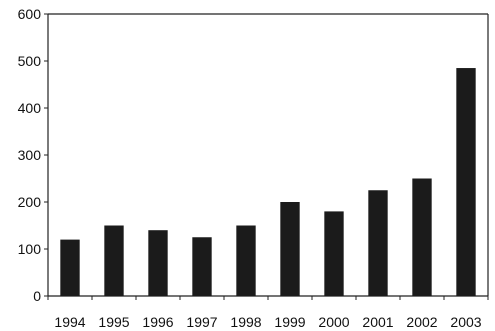 The height and width of the screenshot is (331, 495). Describe the element at coordinates (69, 322) in the screenshot. I see `x-tick-label: 1994` at that location.